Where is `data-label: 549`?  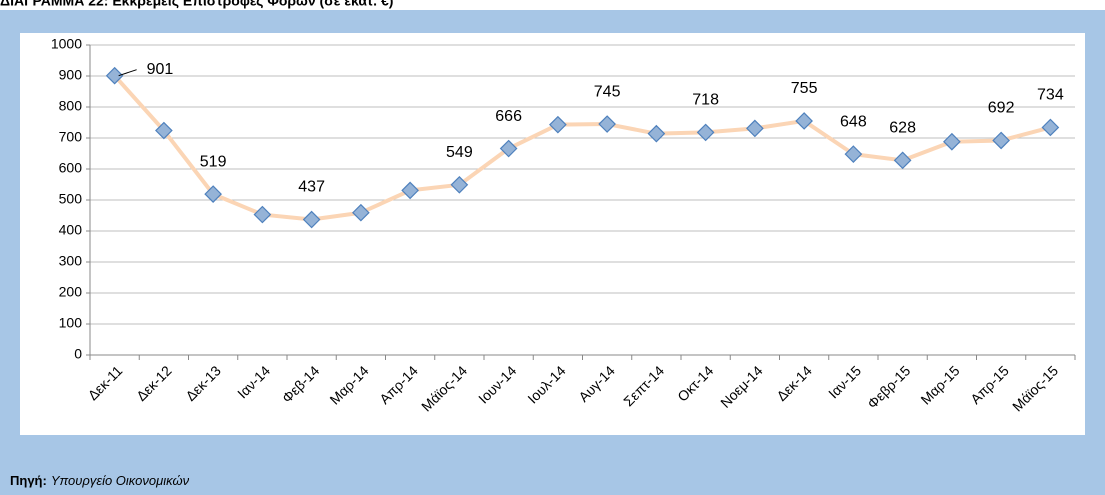 data-label: 549 is located at coordinates (459, 152).